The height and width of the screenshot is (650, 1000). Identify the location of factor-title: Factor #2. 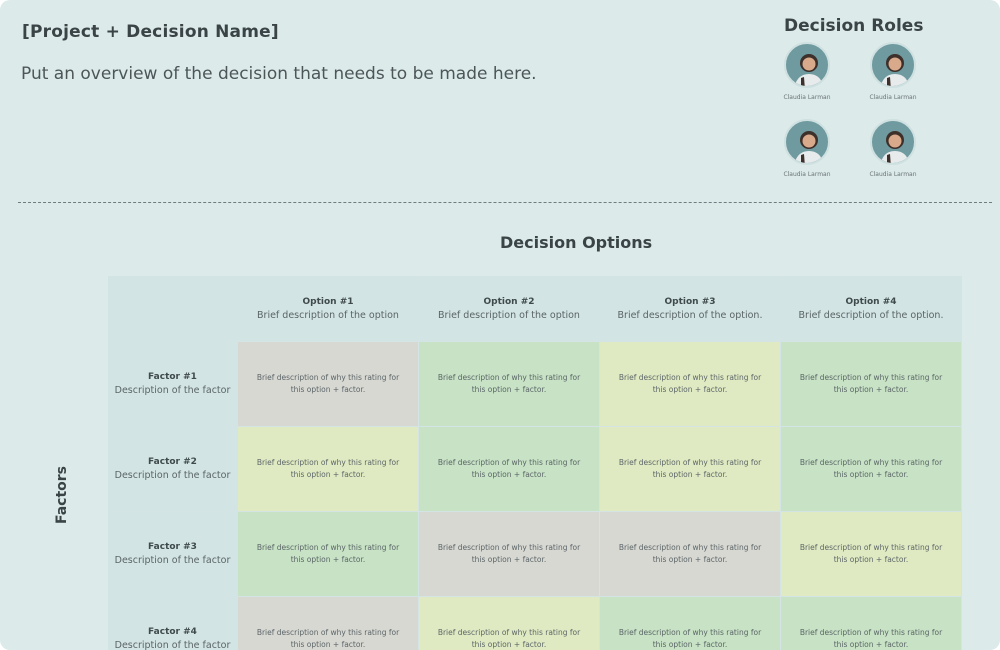
(172, 462).